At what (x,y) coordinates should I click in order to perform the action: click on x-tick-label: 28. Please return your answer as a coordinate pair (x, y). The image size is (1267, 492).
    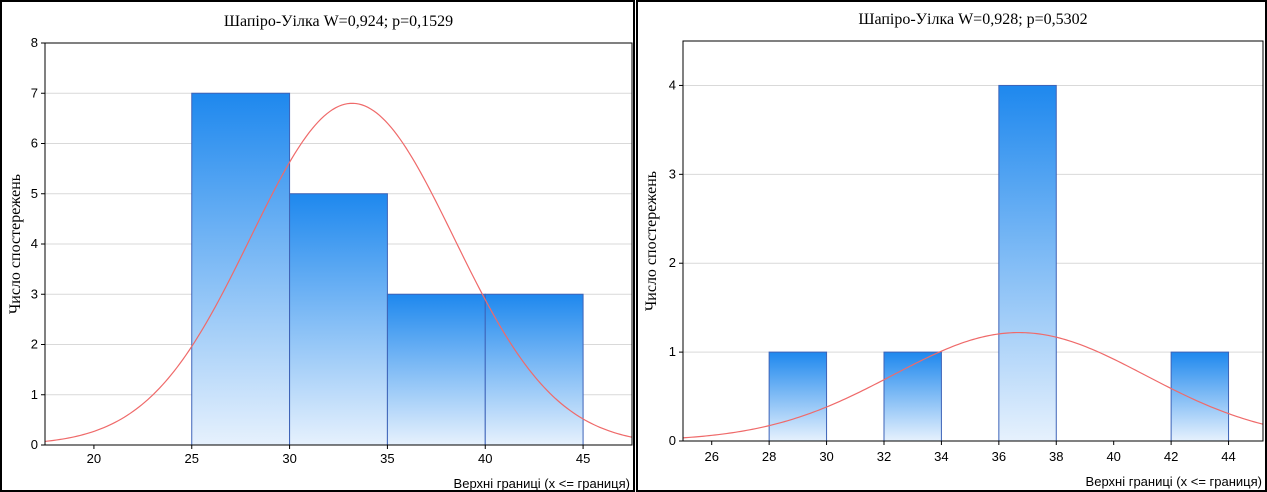
    Looking at the image, I should click on (769, 456).